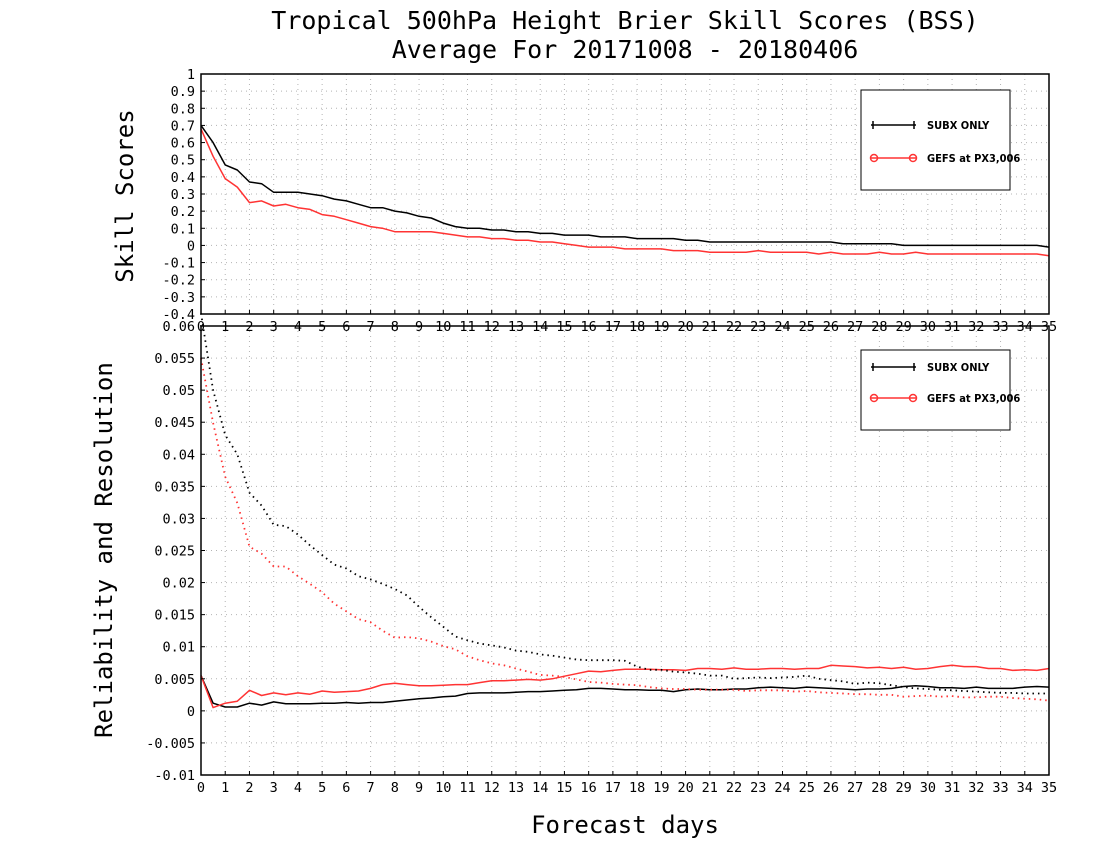 The image size is (1100, 850). What do you see at coordinates (201, 788) in the screenshot?
I see `x-tick-label: 0` at bounding box center [201, 788].